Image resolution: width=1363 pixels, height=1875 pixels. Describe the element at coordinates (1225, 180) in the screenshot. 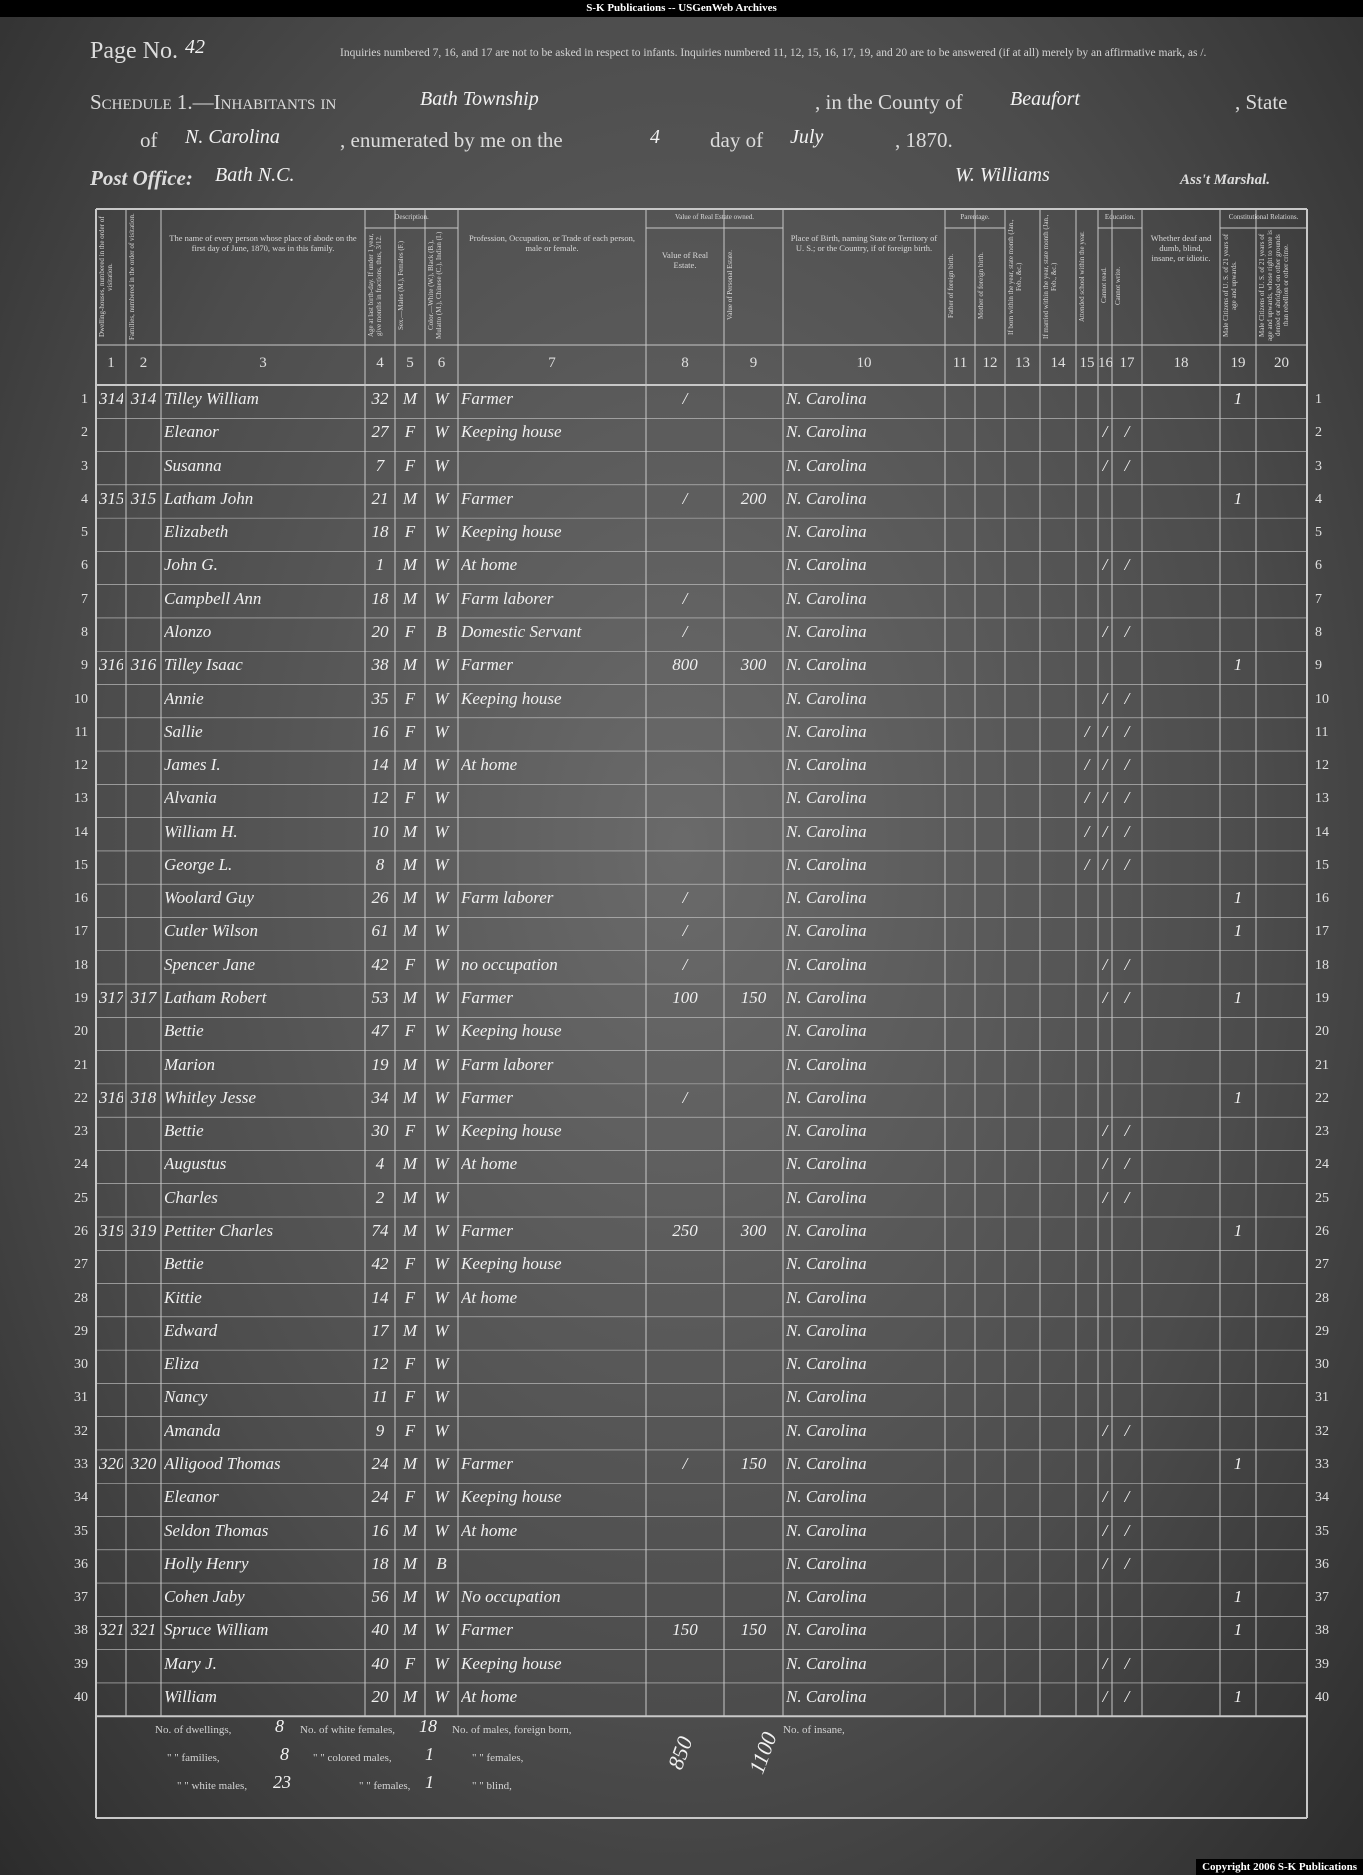

I see `marshal-label: Ass't Marshal.` at that location.